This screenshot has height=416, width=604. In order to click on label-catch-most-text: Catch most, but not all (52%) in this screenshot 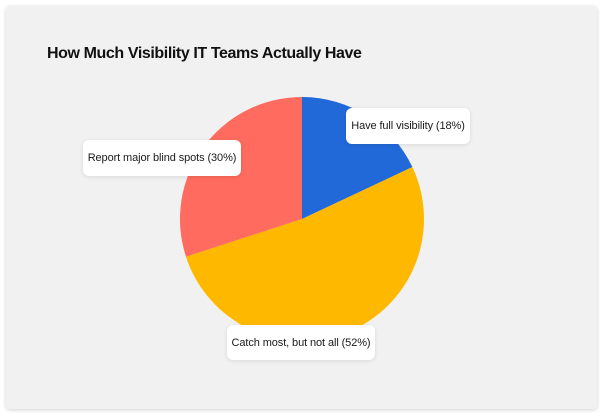, I will do `click(301, 342)`.